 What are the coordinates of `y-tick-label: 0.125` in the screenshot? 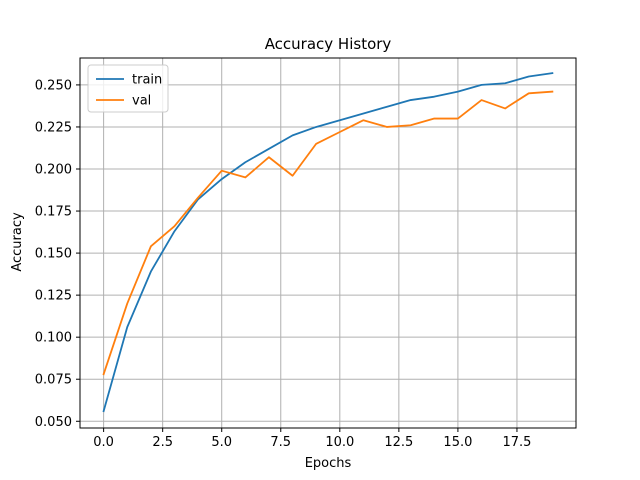 It's located at (53, 296).